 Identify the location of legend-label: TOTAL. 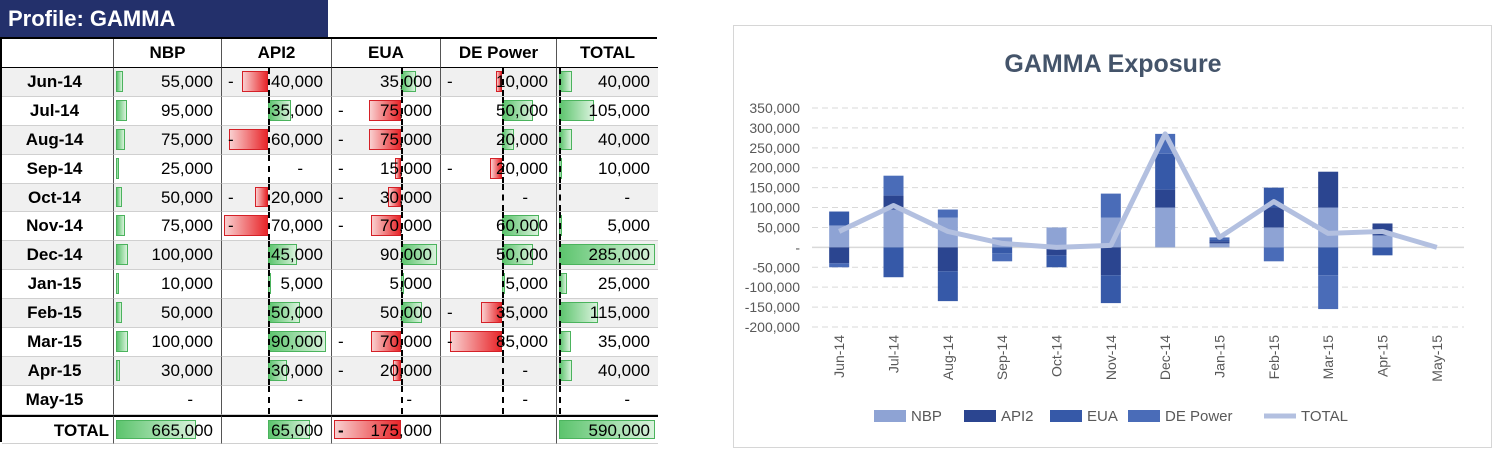
(1324, 416).